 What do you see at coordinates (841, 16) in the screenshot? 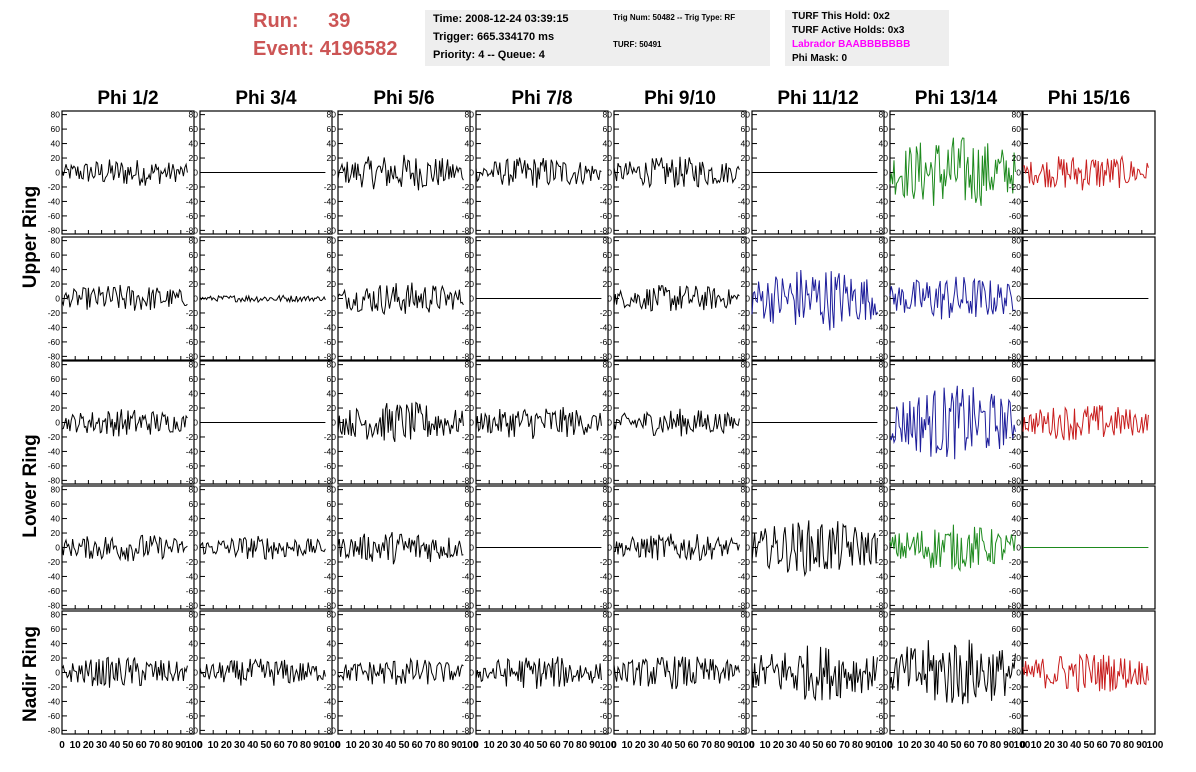
I see `turf-this-hold-text: TURF This Hold: 0x2` at bounding box center [841, 16].